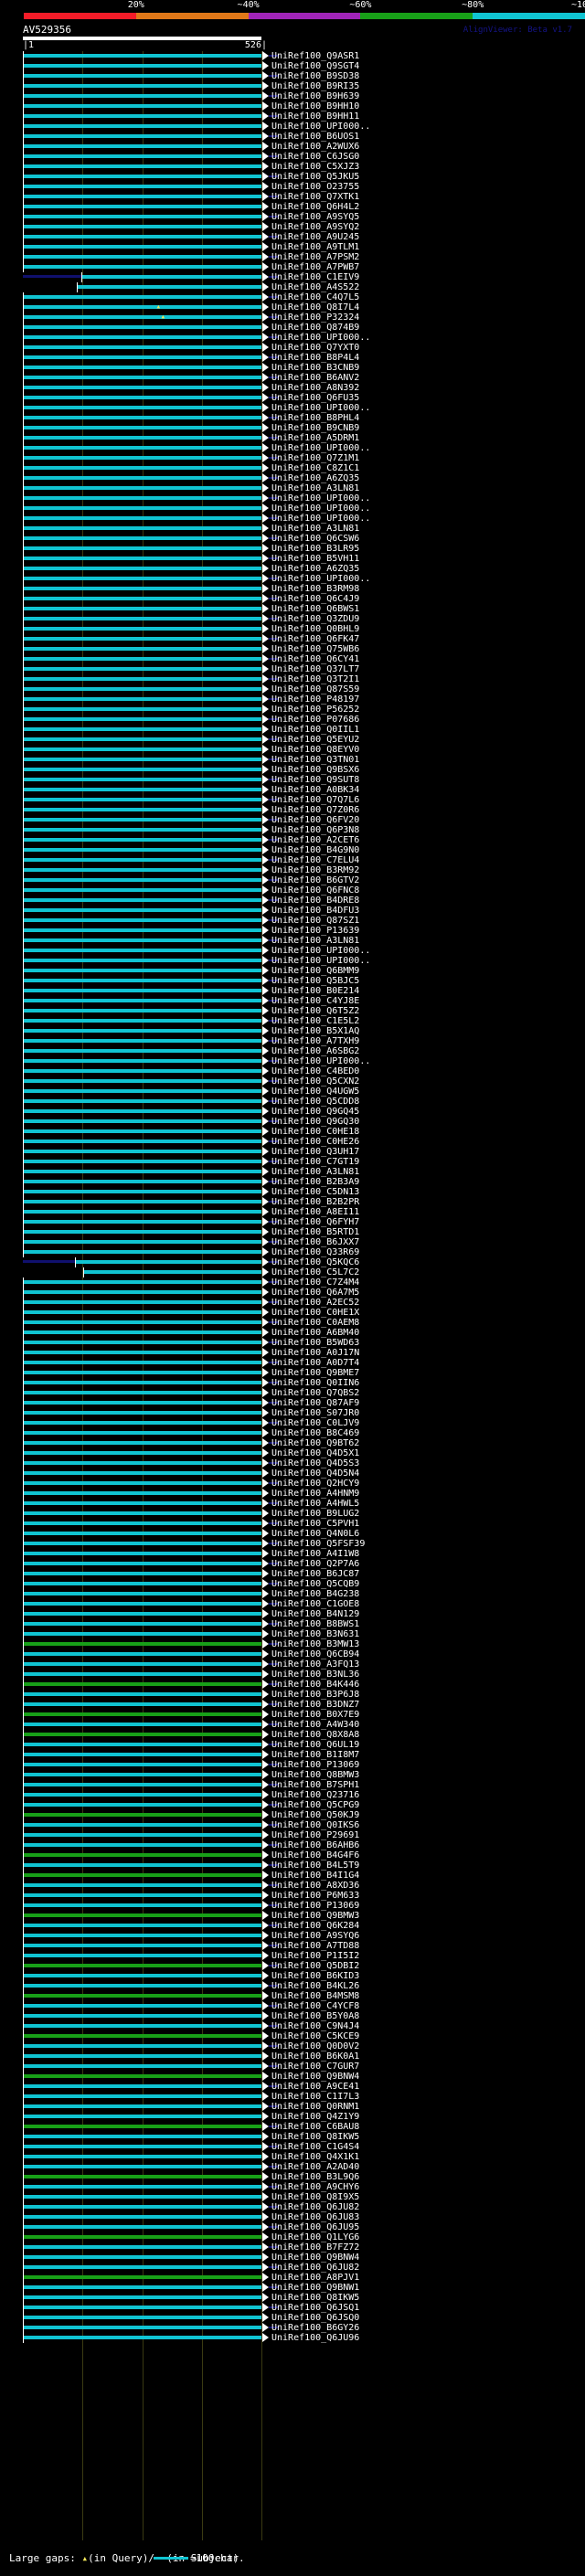 The width and height of the screenshot is (585, 2576). What do you see at coordinates (293, 2097) in the screenshot?
I see `alignment-row: UniRef100_C1I7L3` at bounding box center [293, 2097].